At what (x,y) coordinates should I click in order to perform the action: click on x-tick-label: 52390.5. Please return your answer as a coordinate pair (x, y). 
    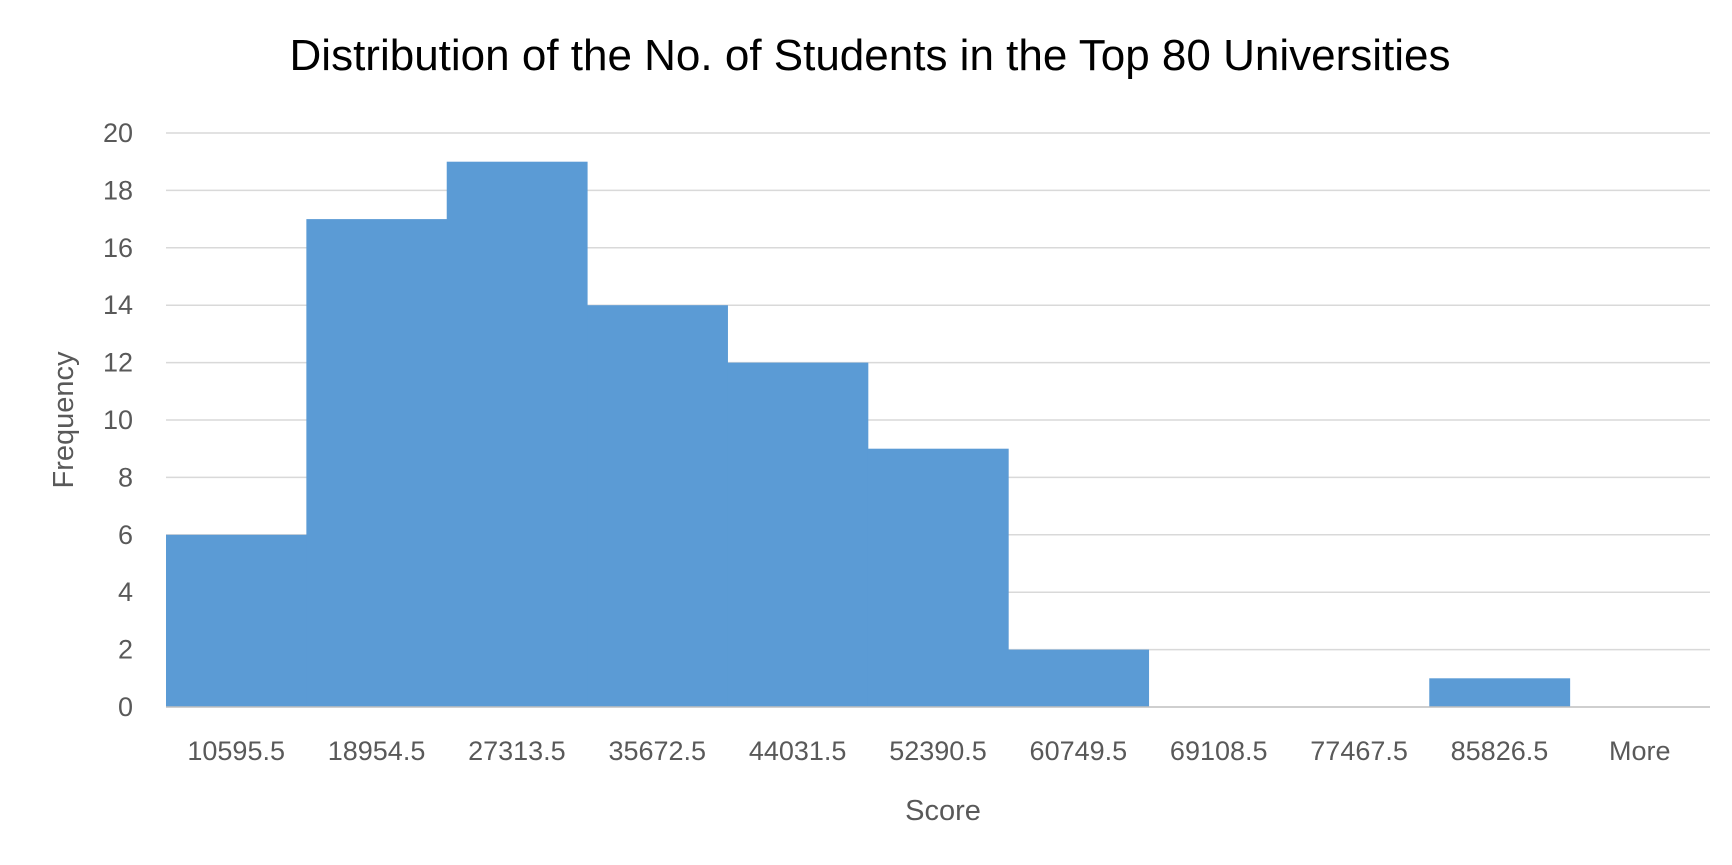
    Looking at the image, I should click on (938, 751).